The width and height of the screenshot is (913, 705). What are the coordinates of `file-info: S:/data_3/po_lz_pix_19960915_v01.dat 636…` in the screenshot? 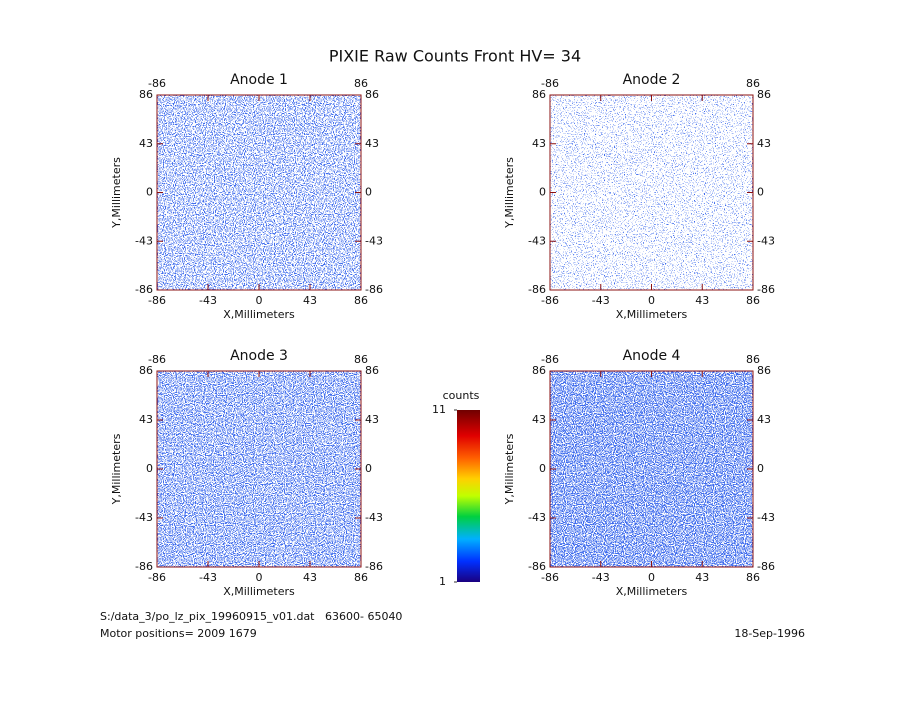 It's located at (251, 616).